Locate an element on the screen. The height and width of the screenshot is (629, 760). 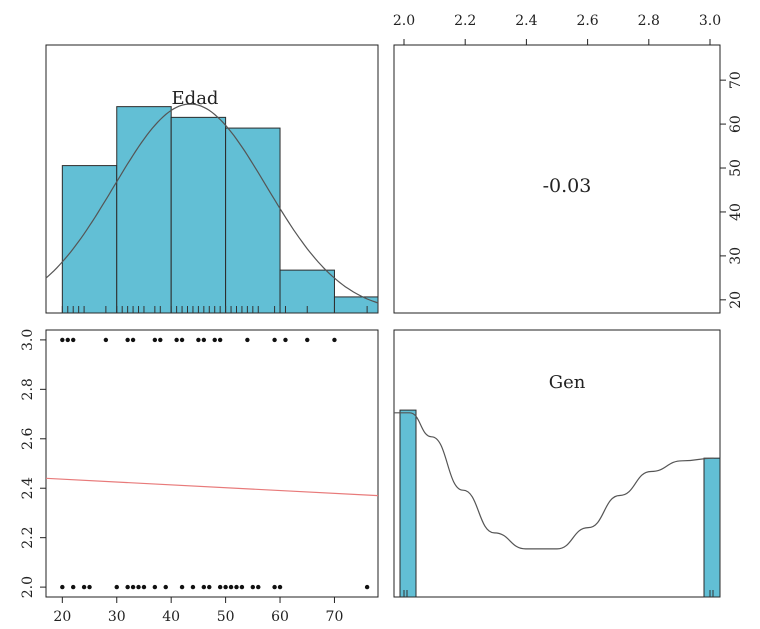
left-tick-label: 2.6 is located at coordinates (28, 439).